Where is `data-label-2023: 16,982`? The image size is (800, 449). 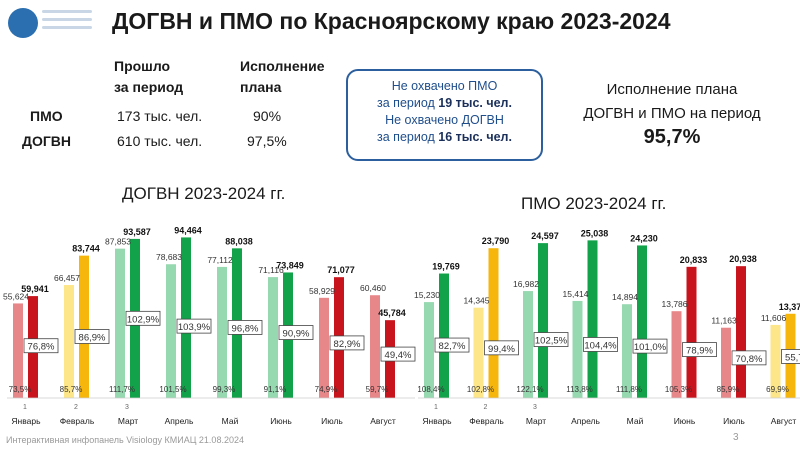 data-label-2023: 16,982 is located at coordinates (526, 284).